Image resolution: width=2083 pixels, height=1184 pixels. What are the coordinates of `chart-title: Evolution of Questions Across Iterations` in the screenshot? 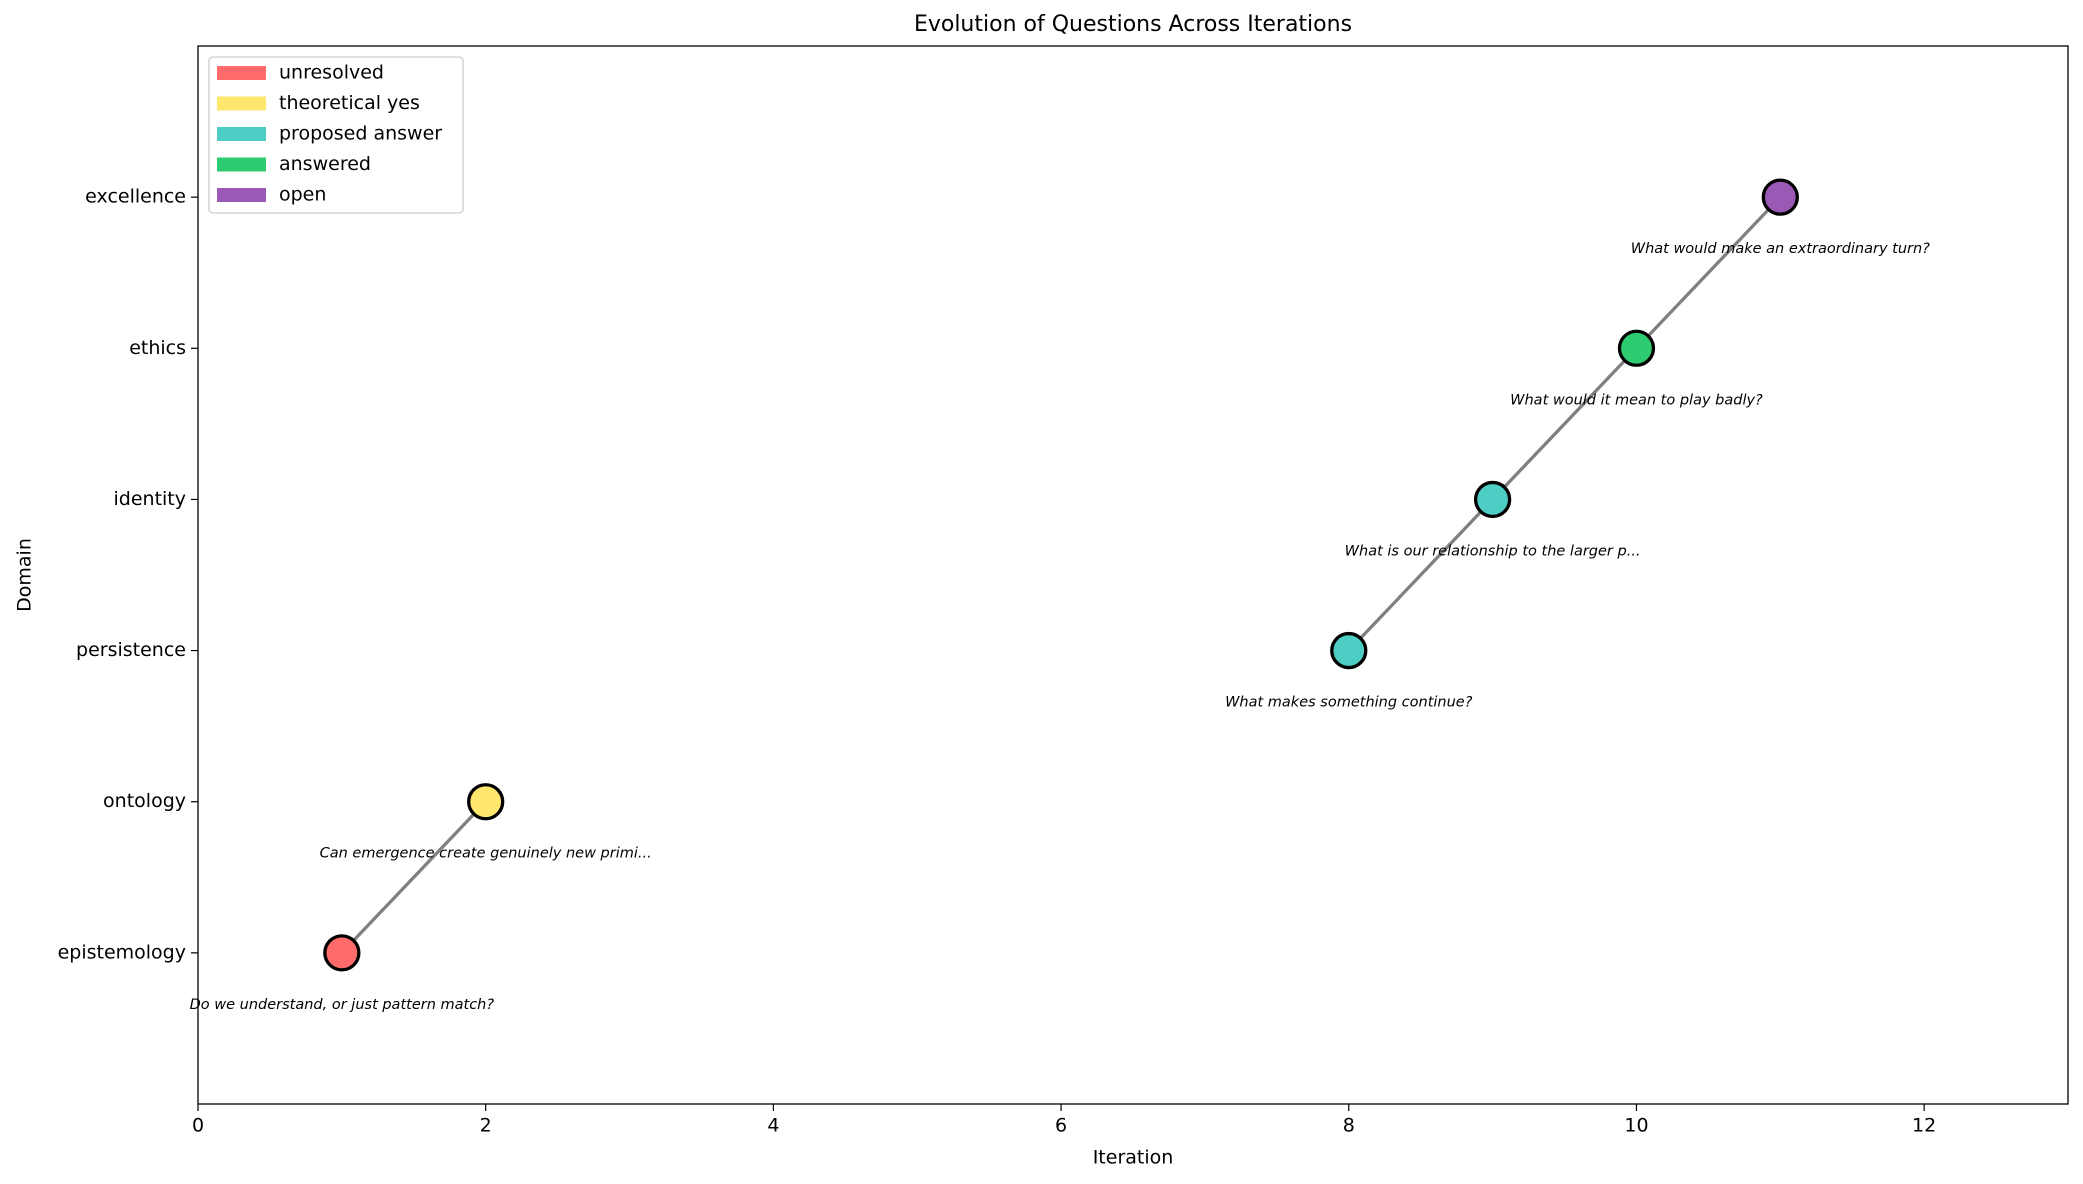 It's located at (1133, 24).